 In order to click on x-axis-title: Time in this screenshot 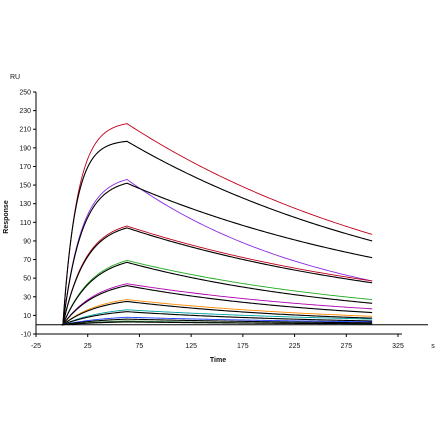, I will do `click(218, 360)`.